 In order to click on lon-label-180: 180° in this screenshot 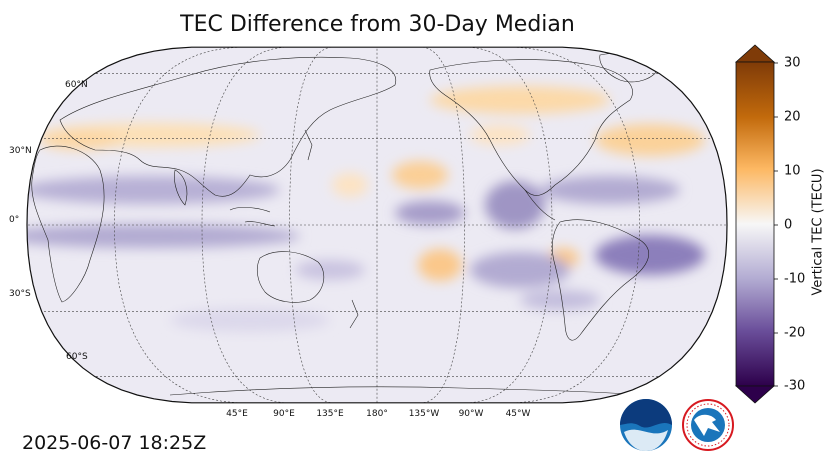, I will do `click(377, 414)`.